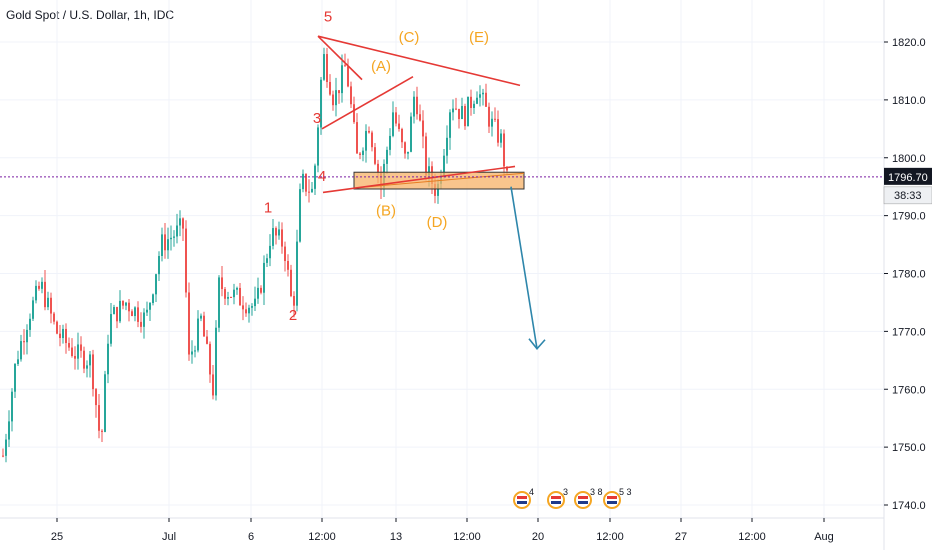 This screenshot has width=932, height=550. Describe the element at coordinates (909, 159) in the screenshot. I see `y-tick-label: 1800.0` at that location.